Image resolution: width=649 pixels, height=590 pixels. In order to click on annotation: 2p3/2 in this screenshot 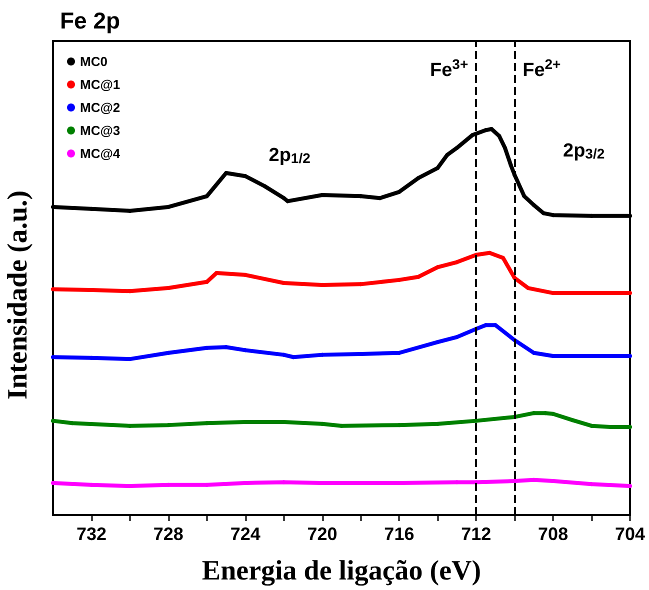, I will do `click(584, 151)`.